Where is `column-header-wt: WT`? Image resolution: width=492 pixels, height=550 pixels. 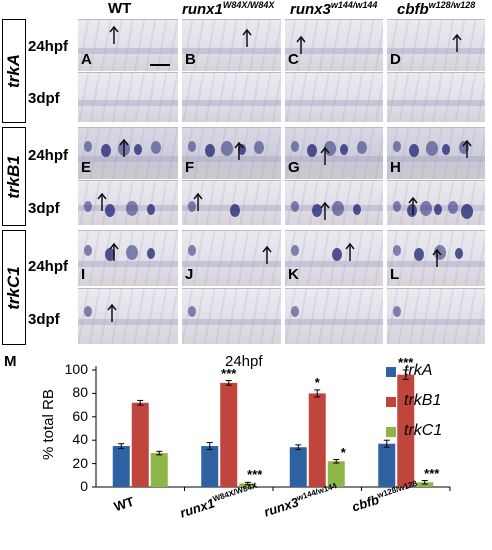
column-header-wt: WT is located at coordinates (119, 8).